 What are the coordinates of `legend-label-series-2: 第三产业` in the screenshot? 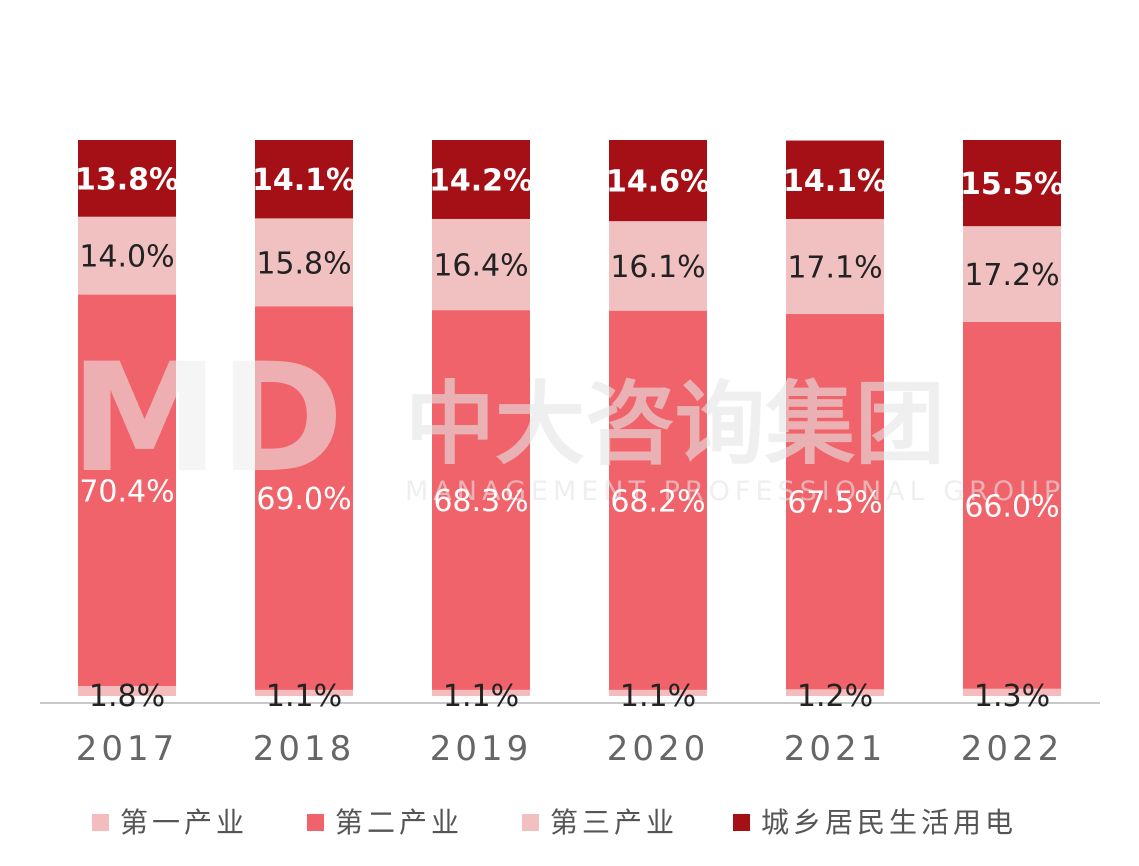 It's located at (614, 822).